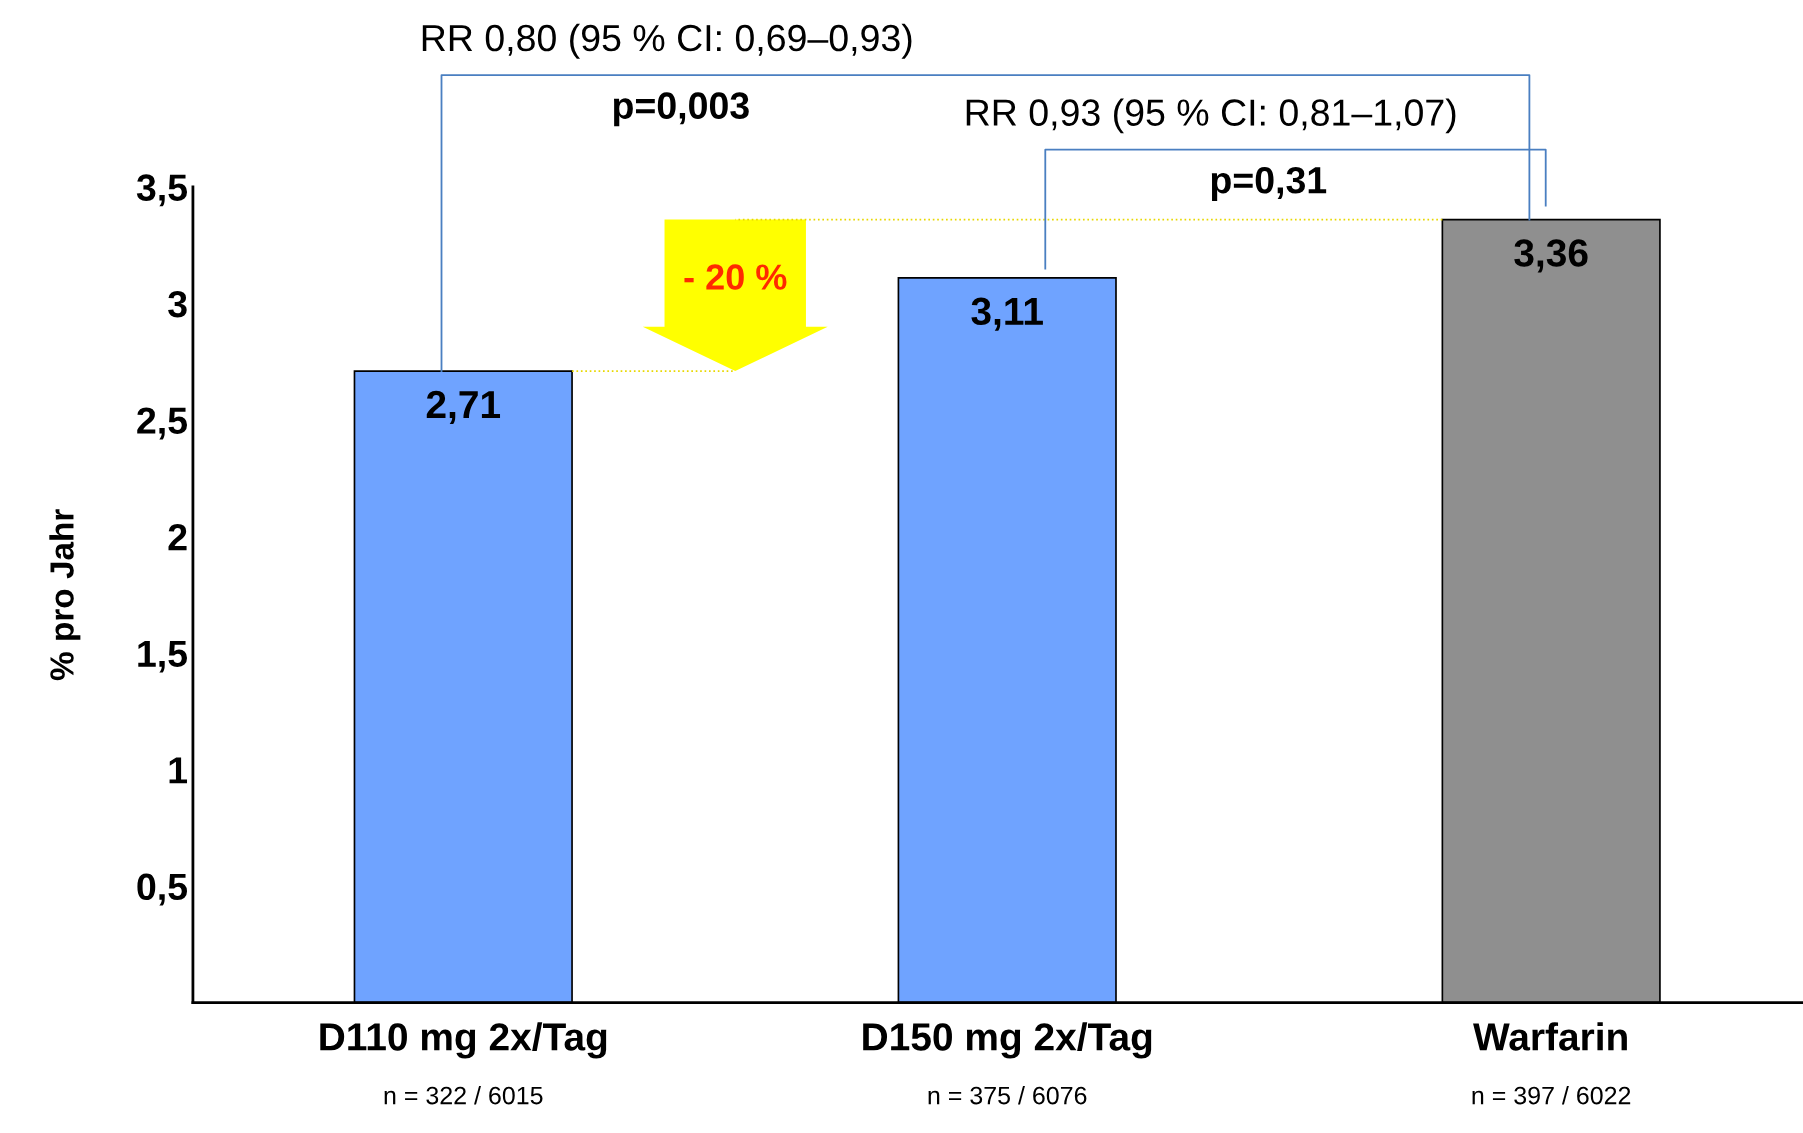  I want to click on y-tick-label: 3, so click(177, 304).